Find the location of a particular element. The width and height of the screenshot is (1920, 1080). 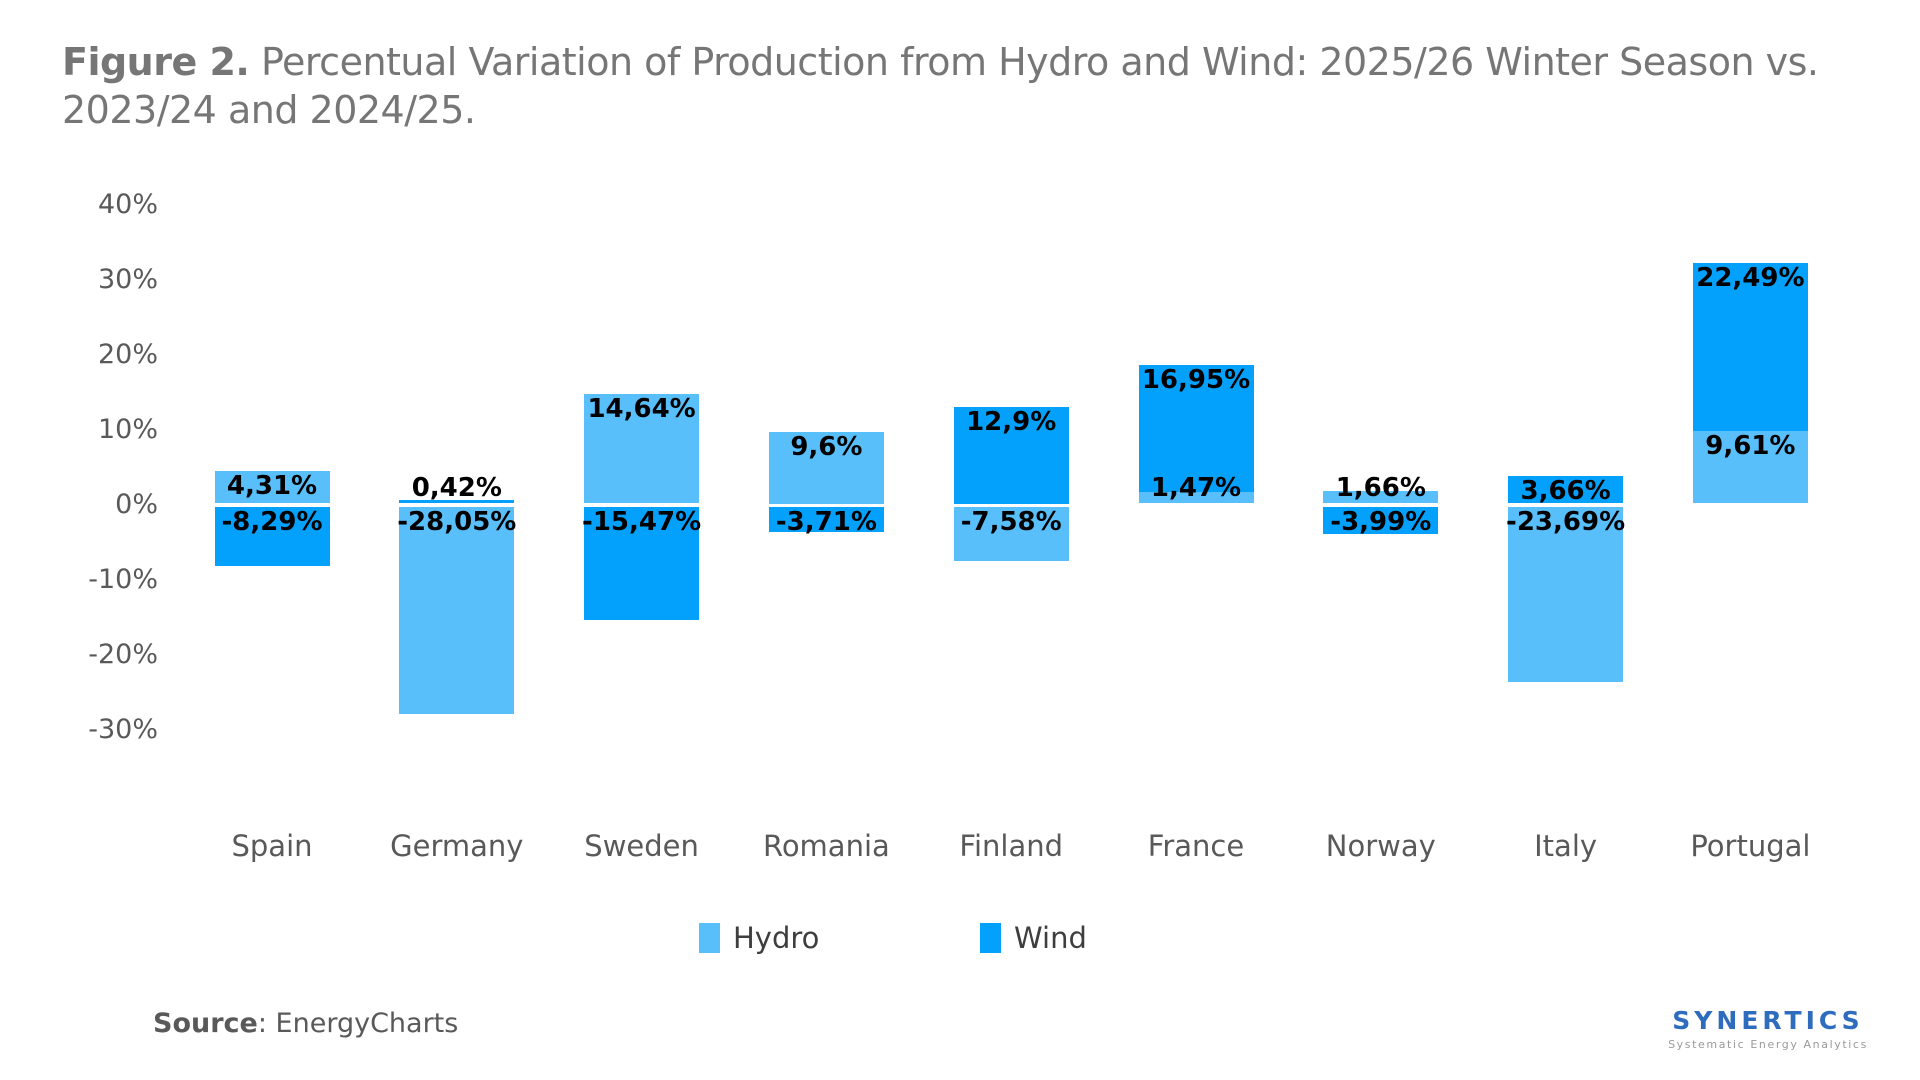

bar-value-label: 1,66% is located at coordinates (1380, 488).